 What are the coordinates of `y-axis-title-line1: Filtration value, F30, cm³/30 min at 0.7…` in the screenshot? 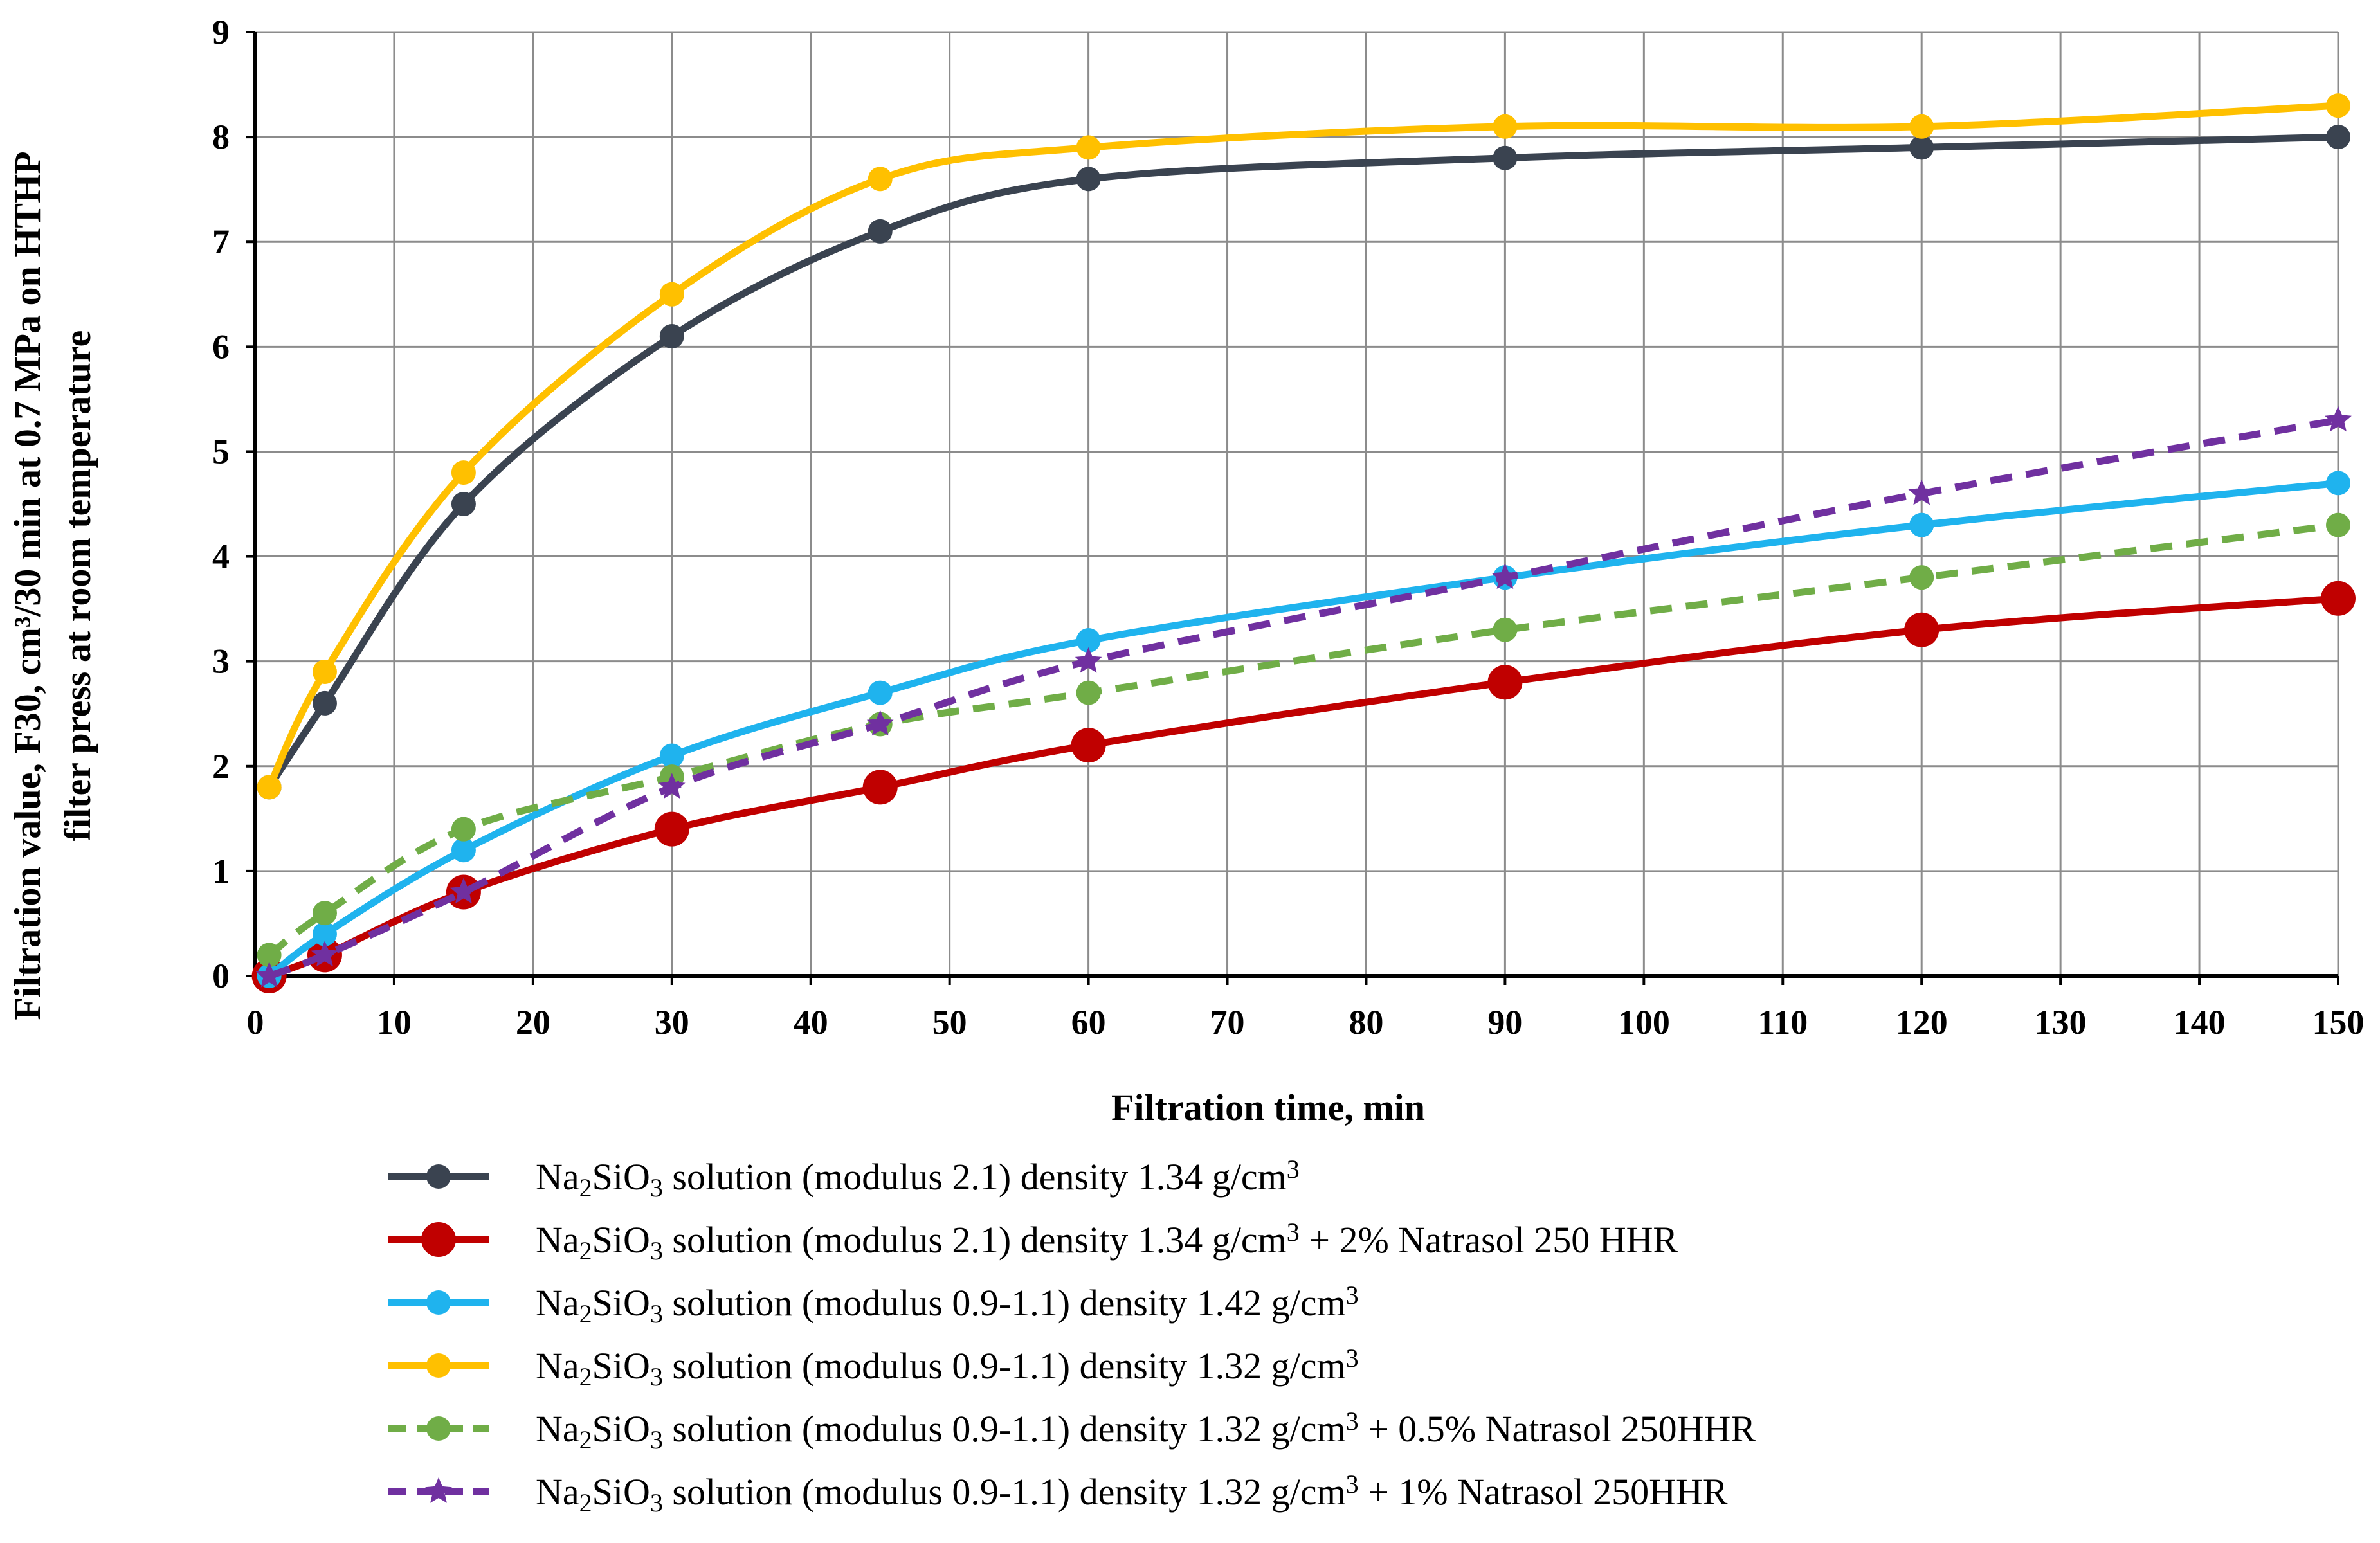 It's located at (27, 585).